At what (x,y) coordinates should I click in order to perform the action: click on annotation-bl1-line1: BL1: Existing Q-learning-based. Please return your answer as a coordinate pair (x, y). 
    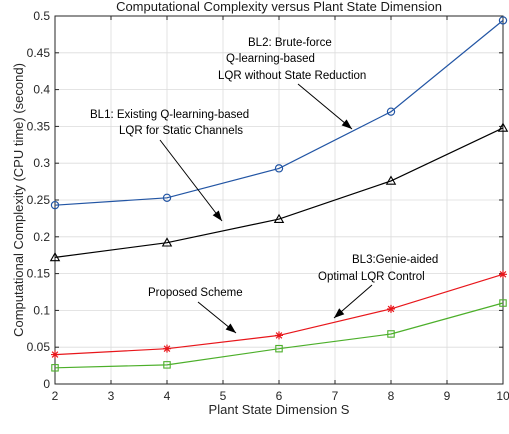
    Looking at the image, I should click on (169, 115).